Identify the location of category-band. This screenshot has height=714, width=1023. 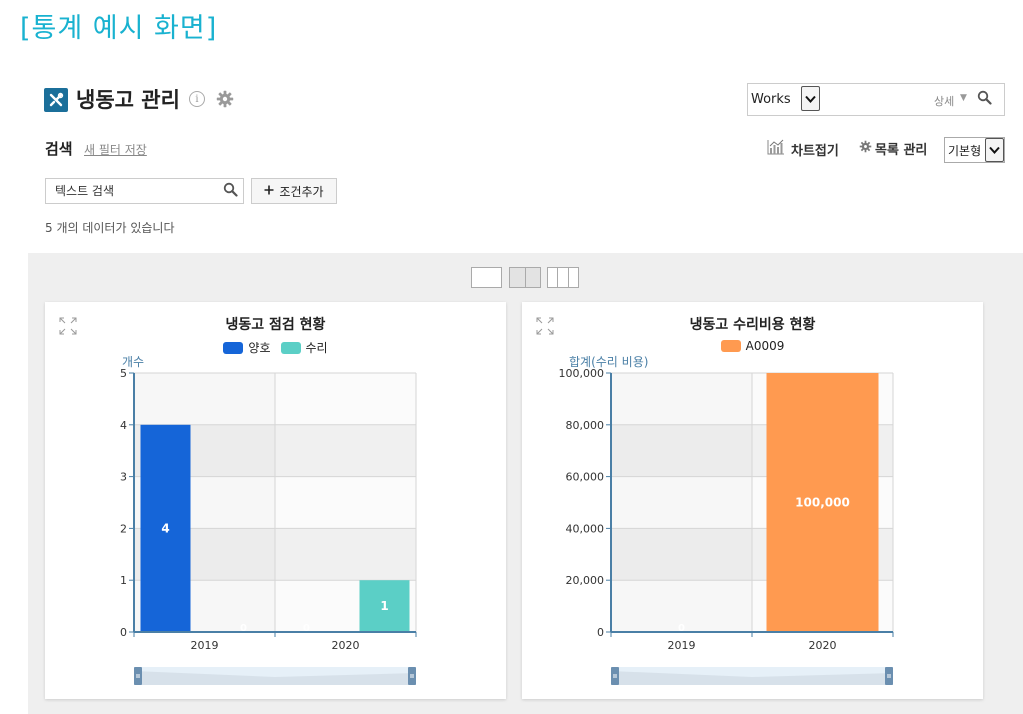
(681, 502).